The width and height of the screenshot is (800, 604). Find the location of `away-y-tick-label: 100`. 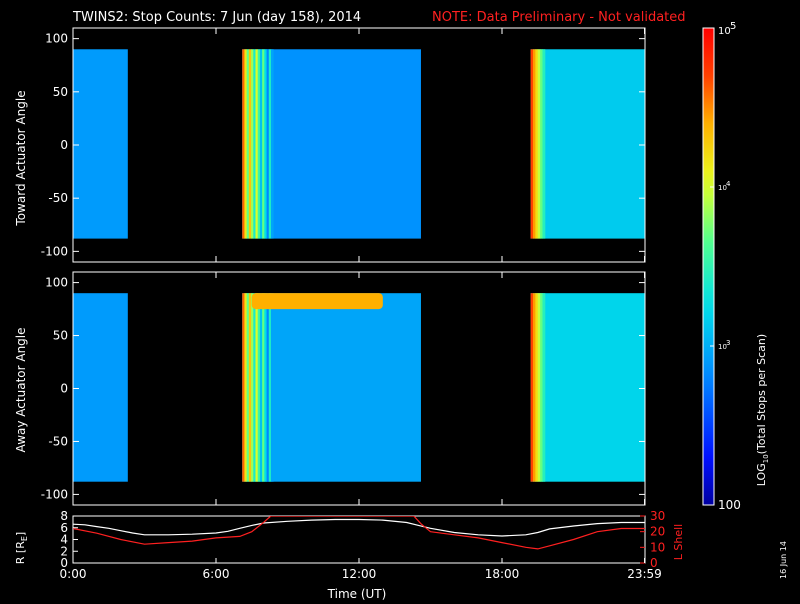

away-y-tick-label: 100 is located at coordinates (56, 283).